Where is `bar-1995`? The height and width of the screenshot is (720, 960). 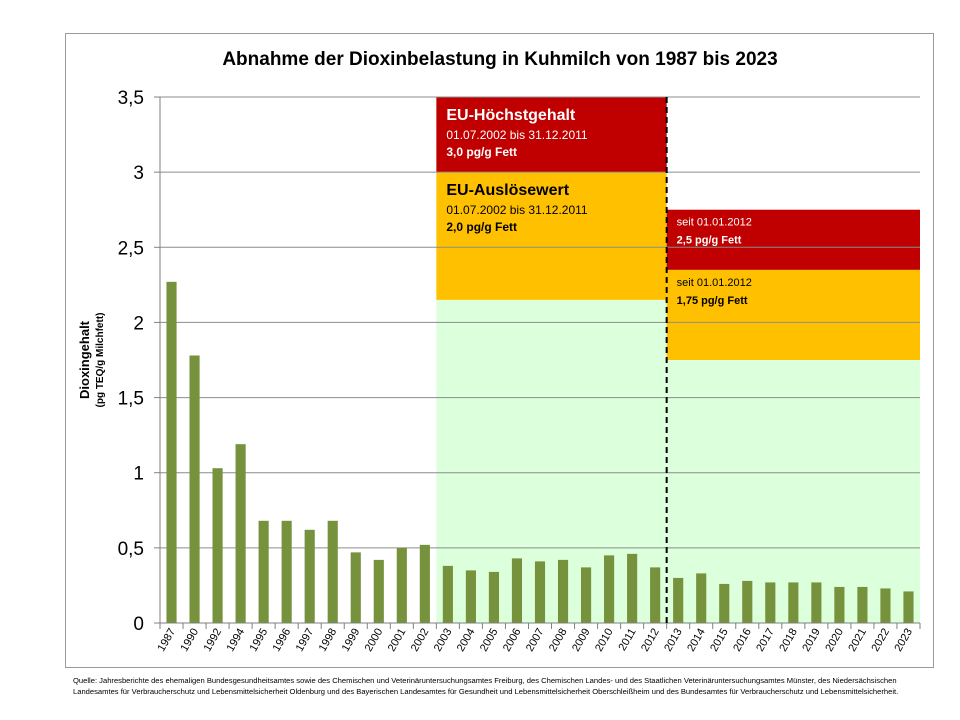 bar-1995 is located at coordinates (263, 571).